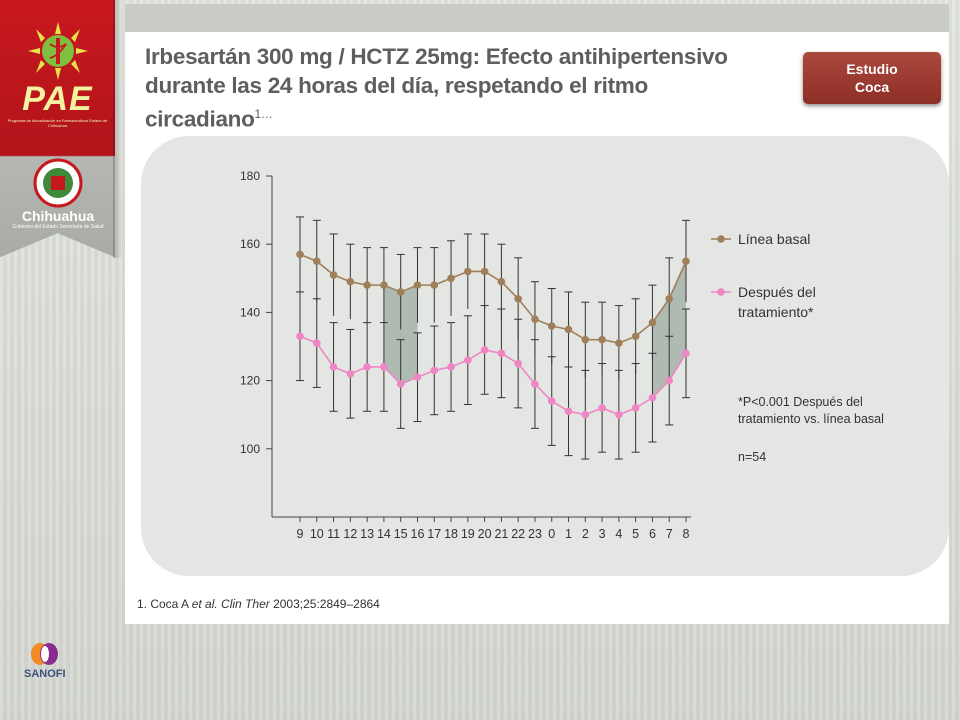  I want to click on significance-note-line-1: *P<0.001 Después del, so click(800, 402).